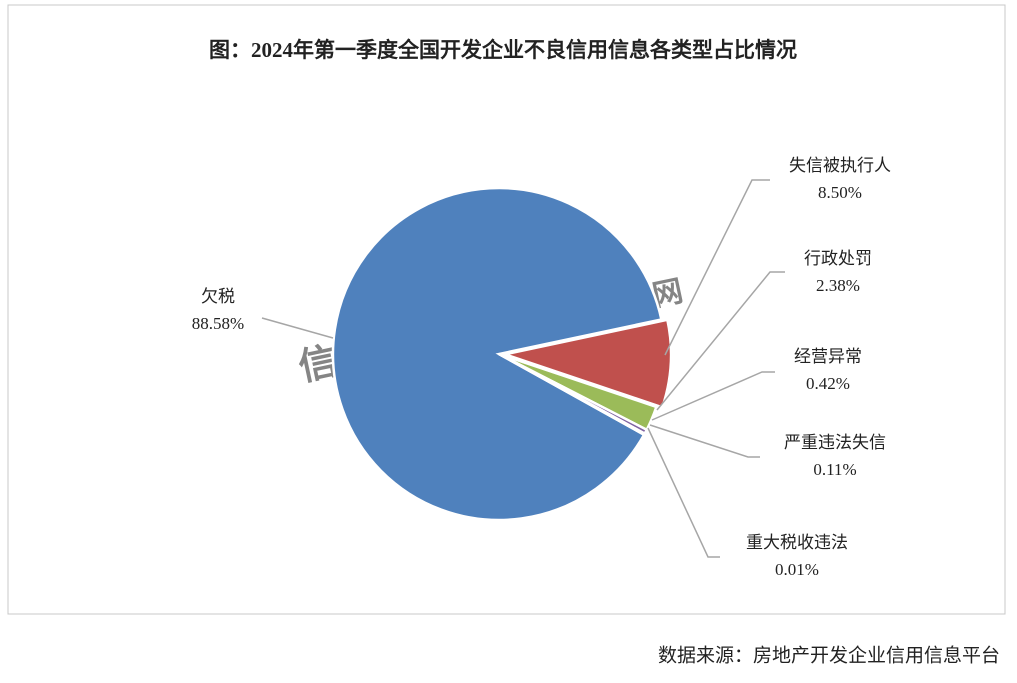  I want to click on category-label: 经营异常, so click(828, 356).